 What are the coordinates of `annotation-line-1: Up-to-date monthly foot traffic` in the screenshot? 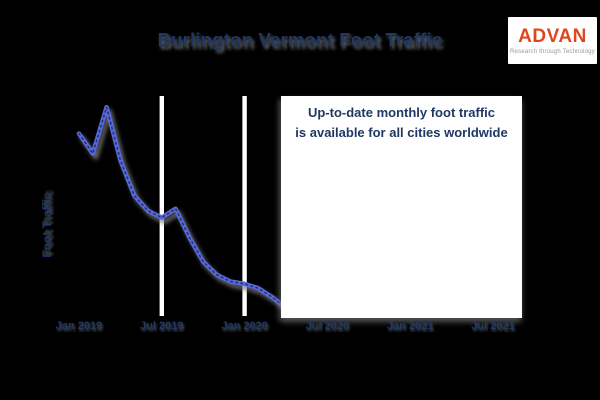 It's located at (401, 112).